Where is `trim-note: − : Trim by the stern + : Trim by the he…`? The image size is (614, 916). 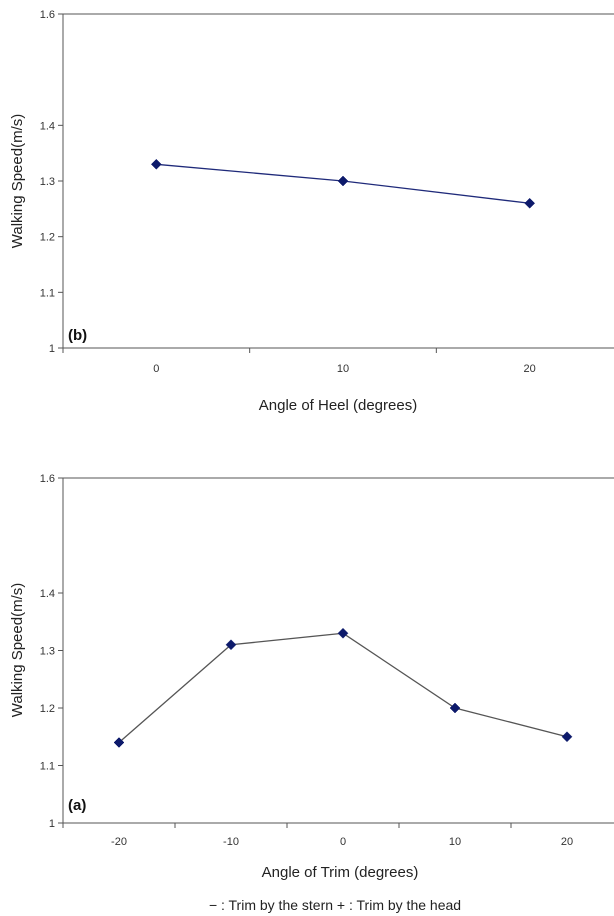 trim-note: − : Trim by the stern + : Trim by the he… is located at coordinates (335, 905).